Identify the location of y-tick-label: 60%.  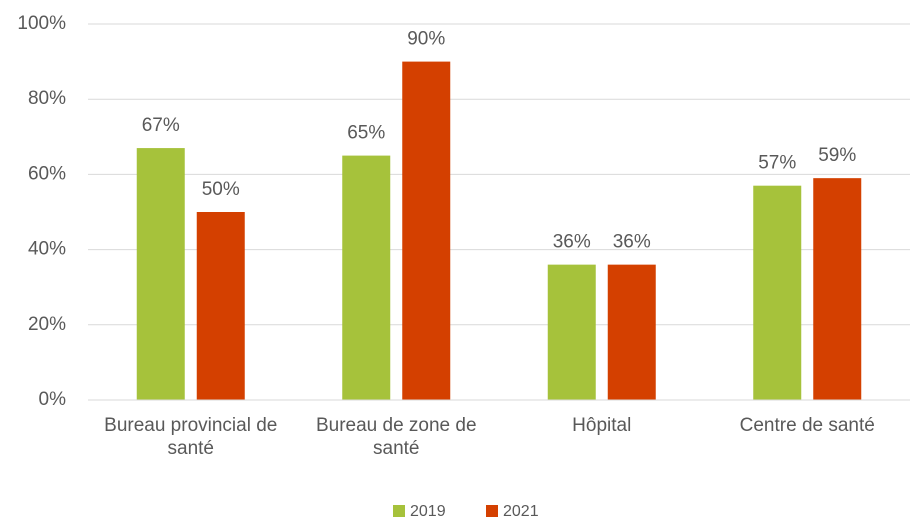
(47, 173).